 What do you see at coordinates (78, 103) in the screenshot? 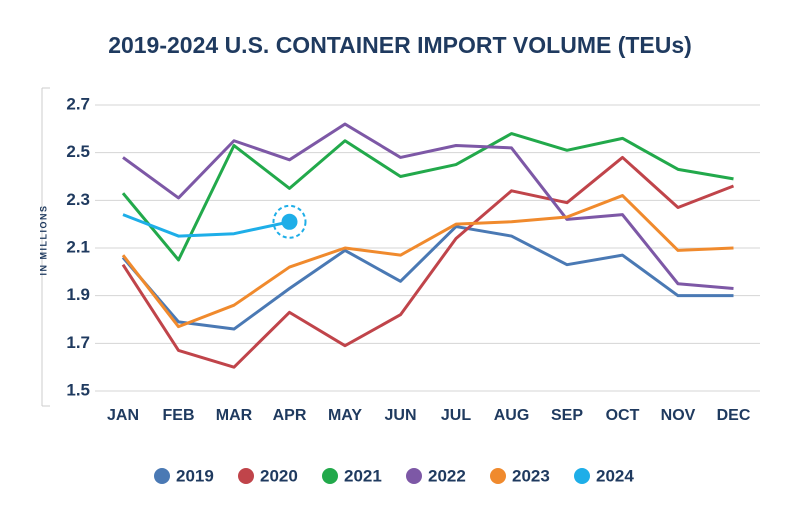
I see `y-tick-label: 2.7` at bounding box center [78, 103].